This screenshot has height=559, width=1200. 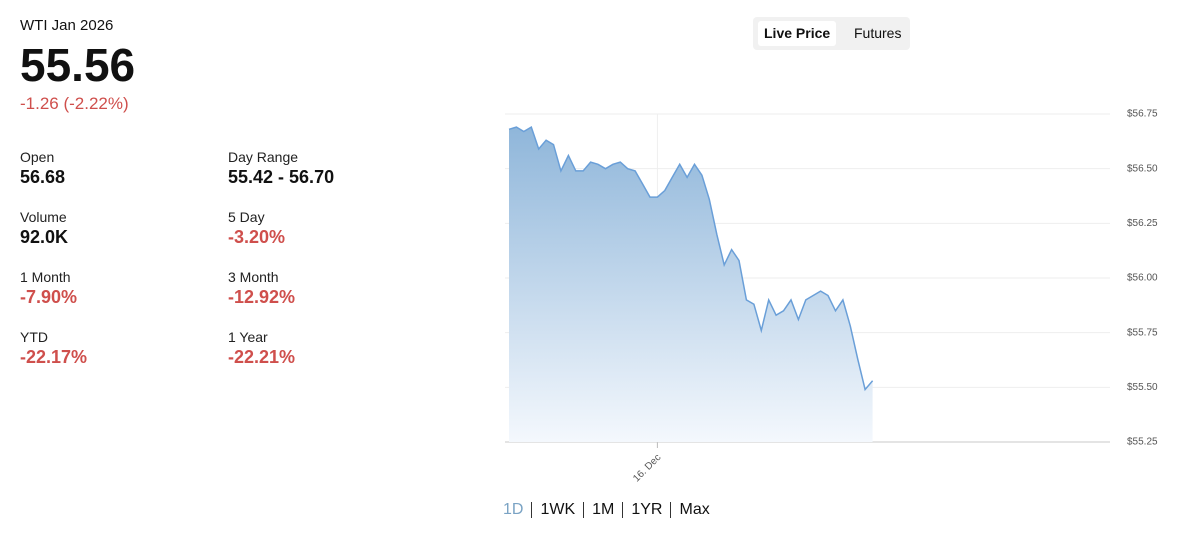 I want to click on stat: 1 Year -22.21%, so click(x=261, y=348).